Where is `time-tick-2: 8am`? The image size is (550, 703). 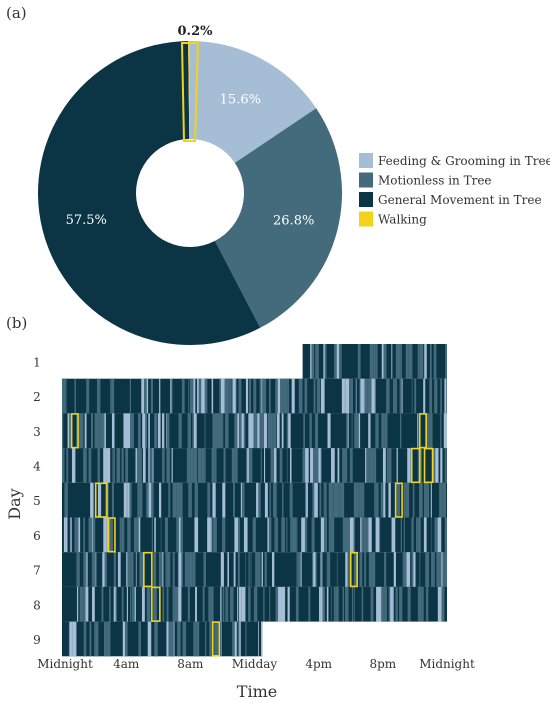
time-tick-2: 8am is located at coordinates (190, 664).